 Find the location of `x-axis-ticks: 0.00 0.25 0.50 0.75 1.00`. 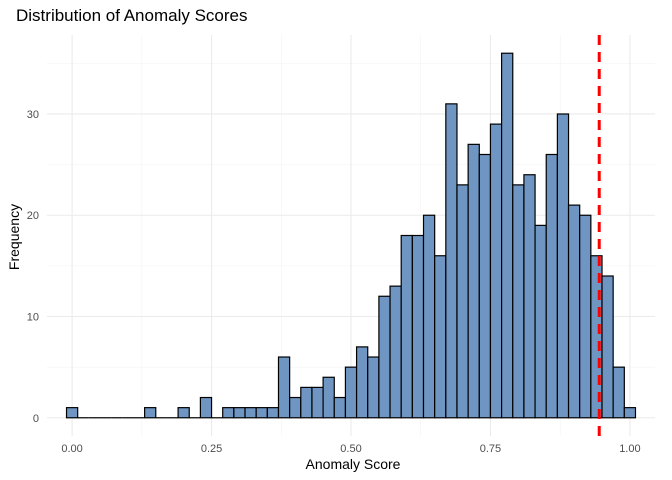

x-axis-ticks: 0.00 0.25 0.50 0.75 1.00 is located at coordinates (350, 449).